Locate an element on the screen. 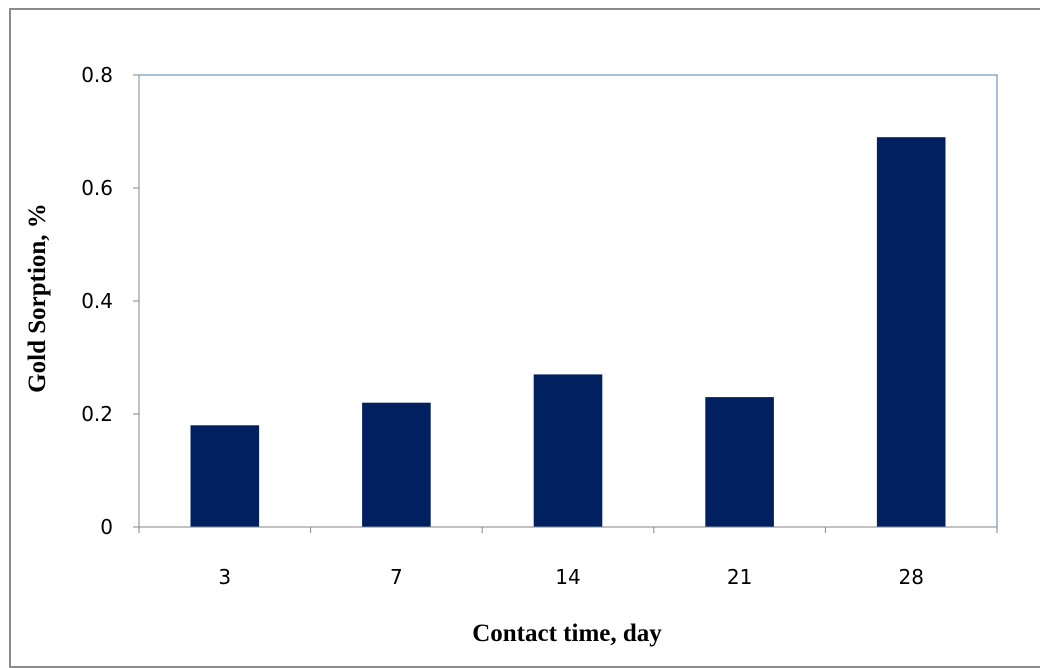 The image size is (1040, 668). y-tick-label: 0.4 is located at coordinates (97, 301).